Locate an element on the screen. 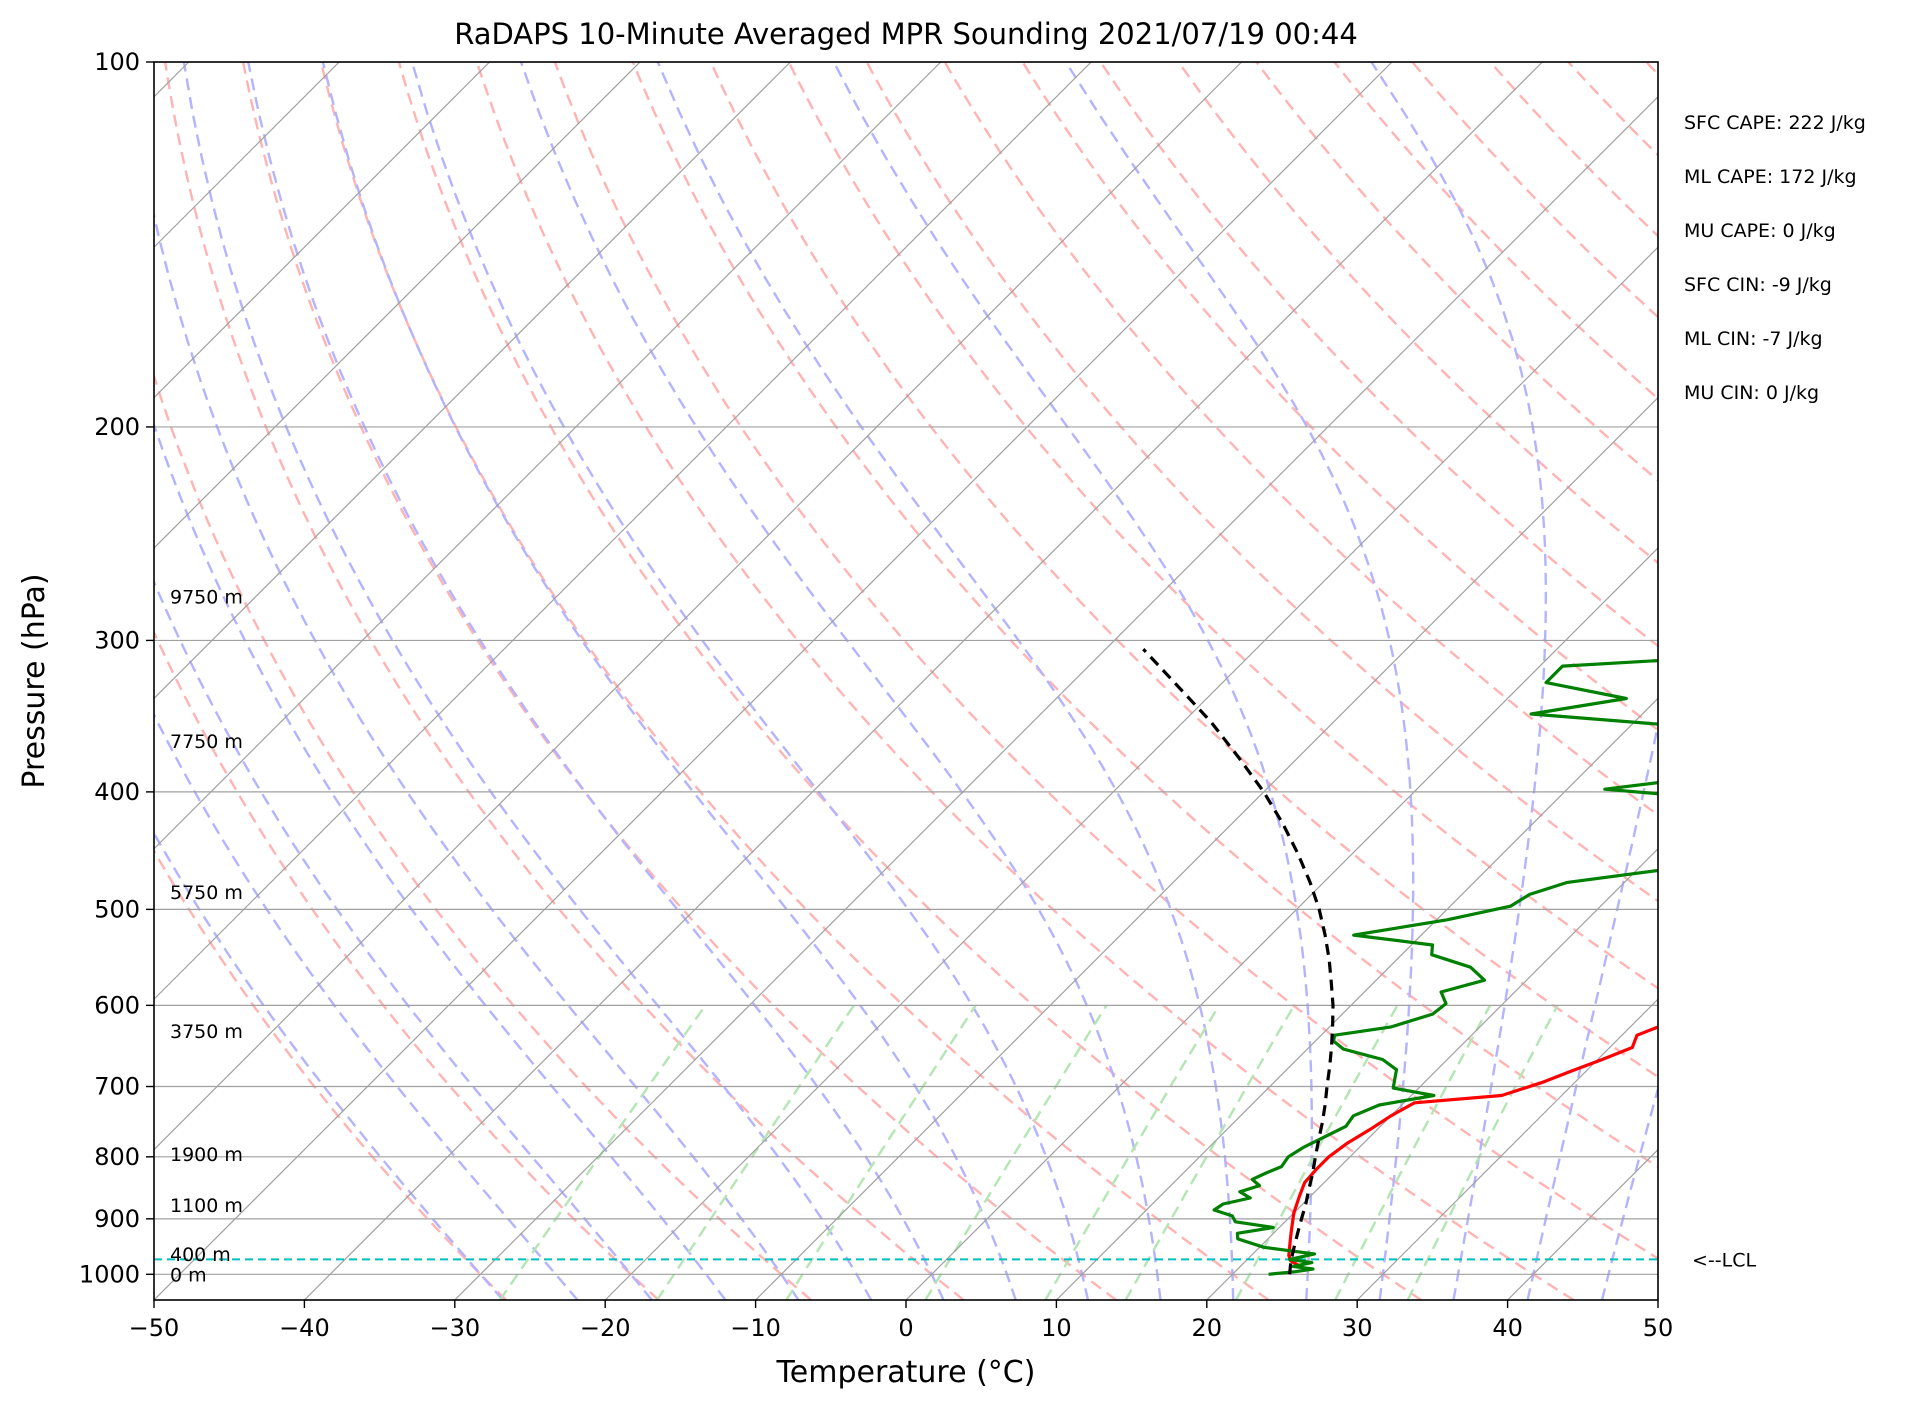 The image size is (1911, 1406). height-label: 3750 m is located at coordinates (206, 1032).